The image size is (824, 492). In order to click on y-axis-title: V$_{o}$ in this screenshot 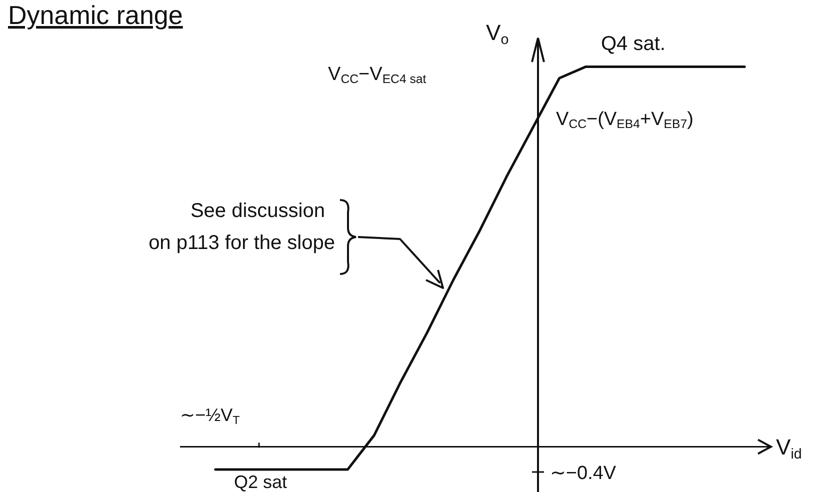, I will do `click(497, 34)`.